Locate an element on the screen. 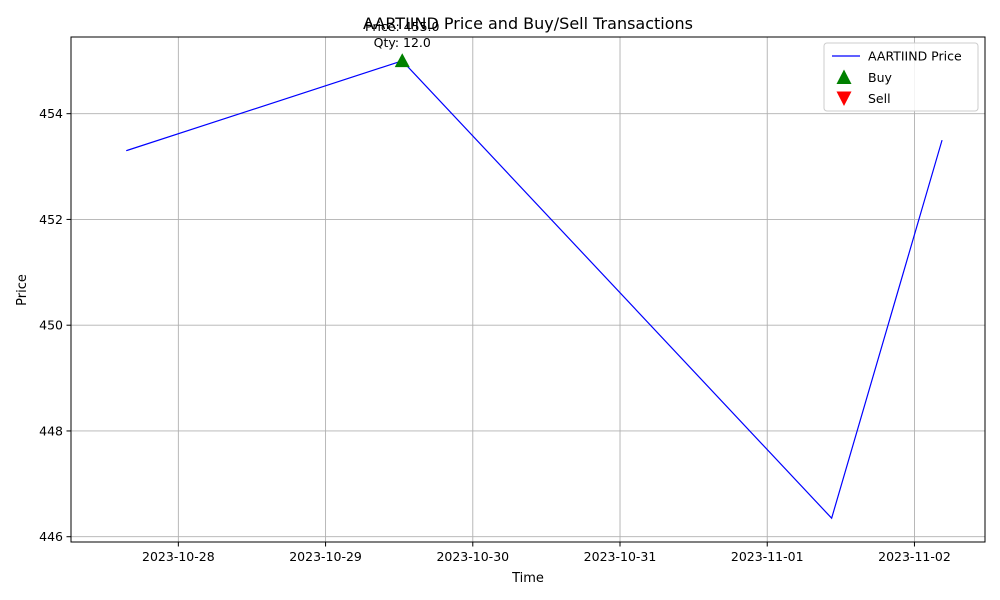  x-tick-label: 2023-11-01 is located at coordinates (767, 556).